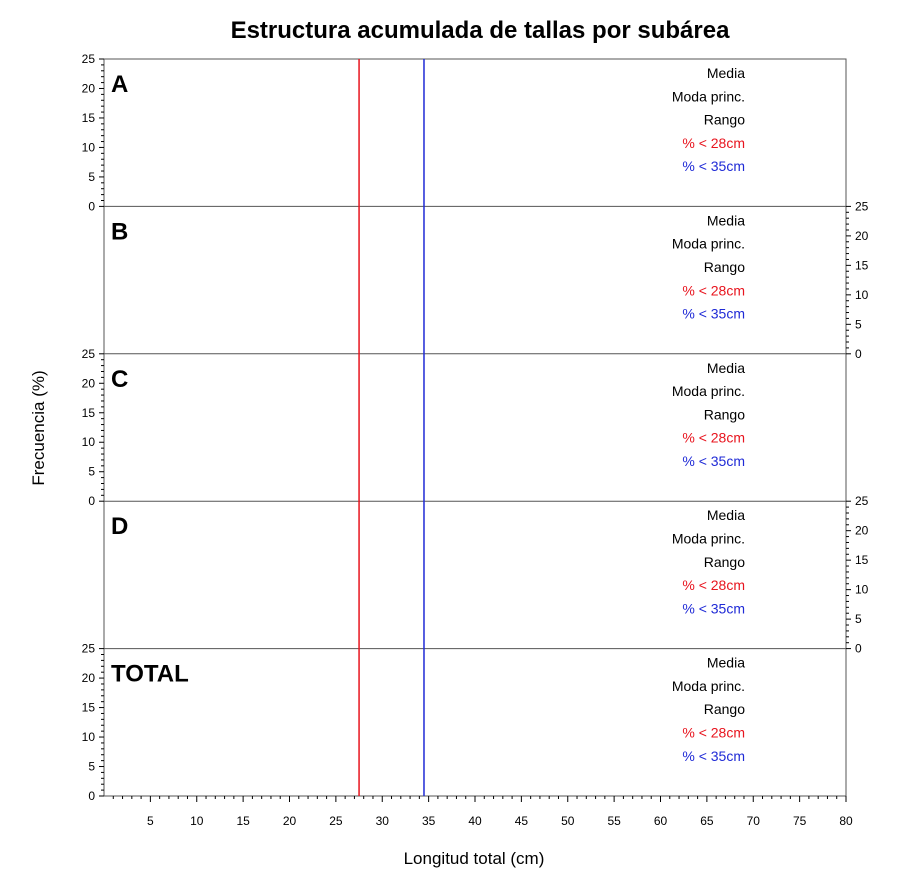  I want to click on x-tick-label: 10, so click(197, 821).